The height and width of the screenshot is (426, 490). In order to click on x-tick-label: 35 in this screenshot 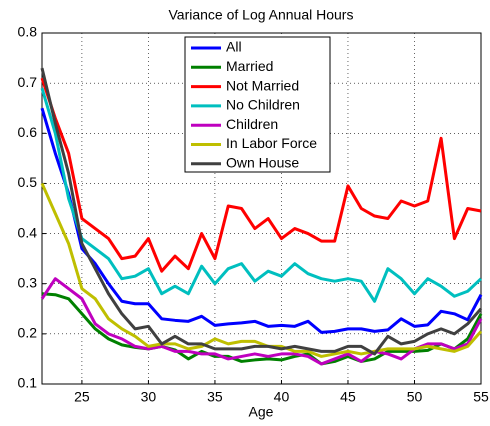, I will do `click(215, 397)`.